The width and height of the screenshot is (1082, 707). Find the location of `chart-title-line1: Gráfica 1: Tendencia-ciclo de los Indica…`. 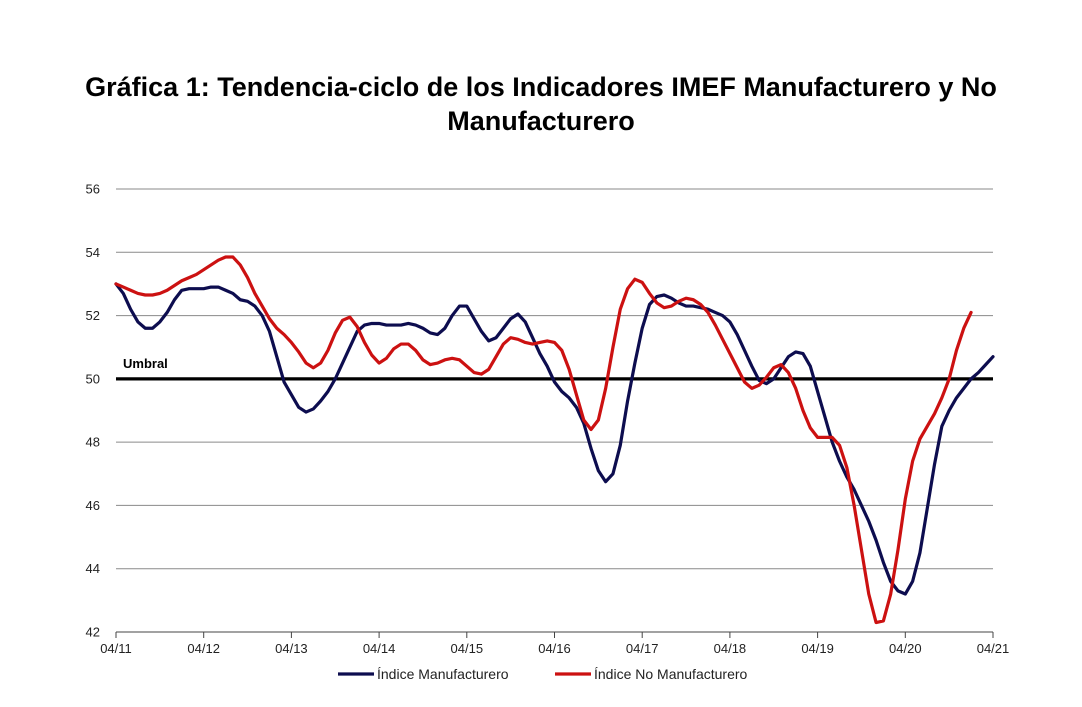

chart-title-line1: Gráfica 1: Tendencia-ciclo de los Indica… is located at coordinates (541, 87).